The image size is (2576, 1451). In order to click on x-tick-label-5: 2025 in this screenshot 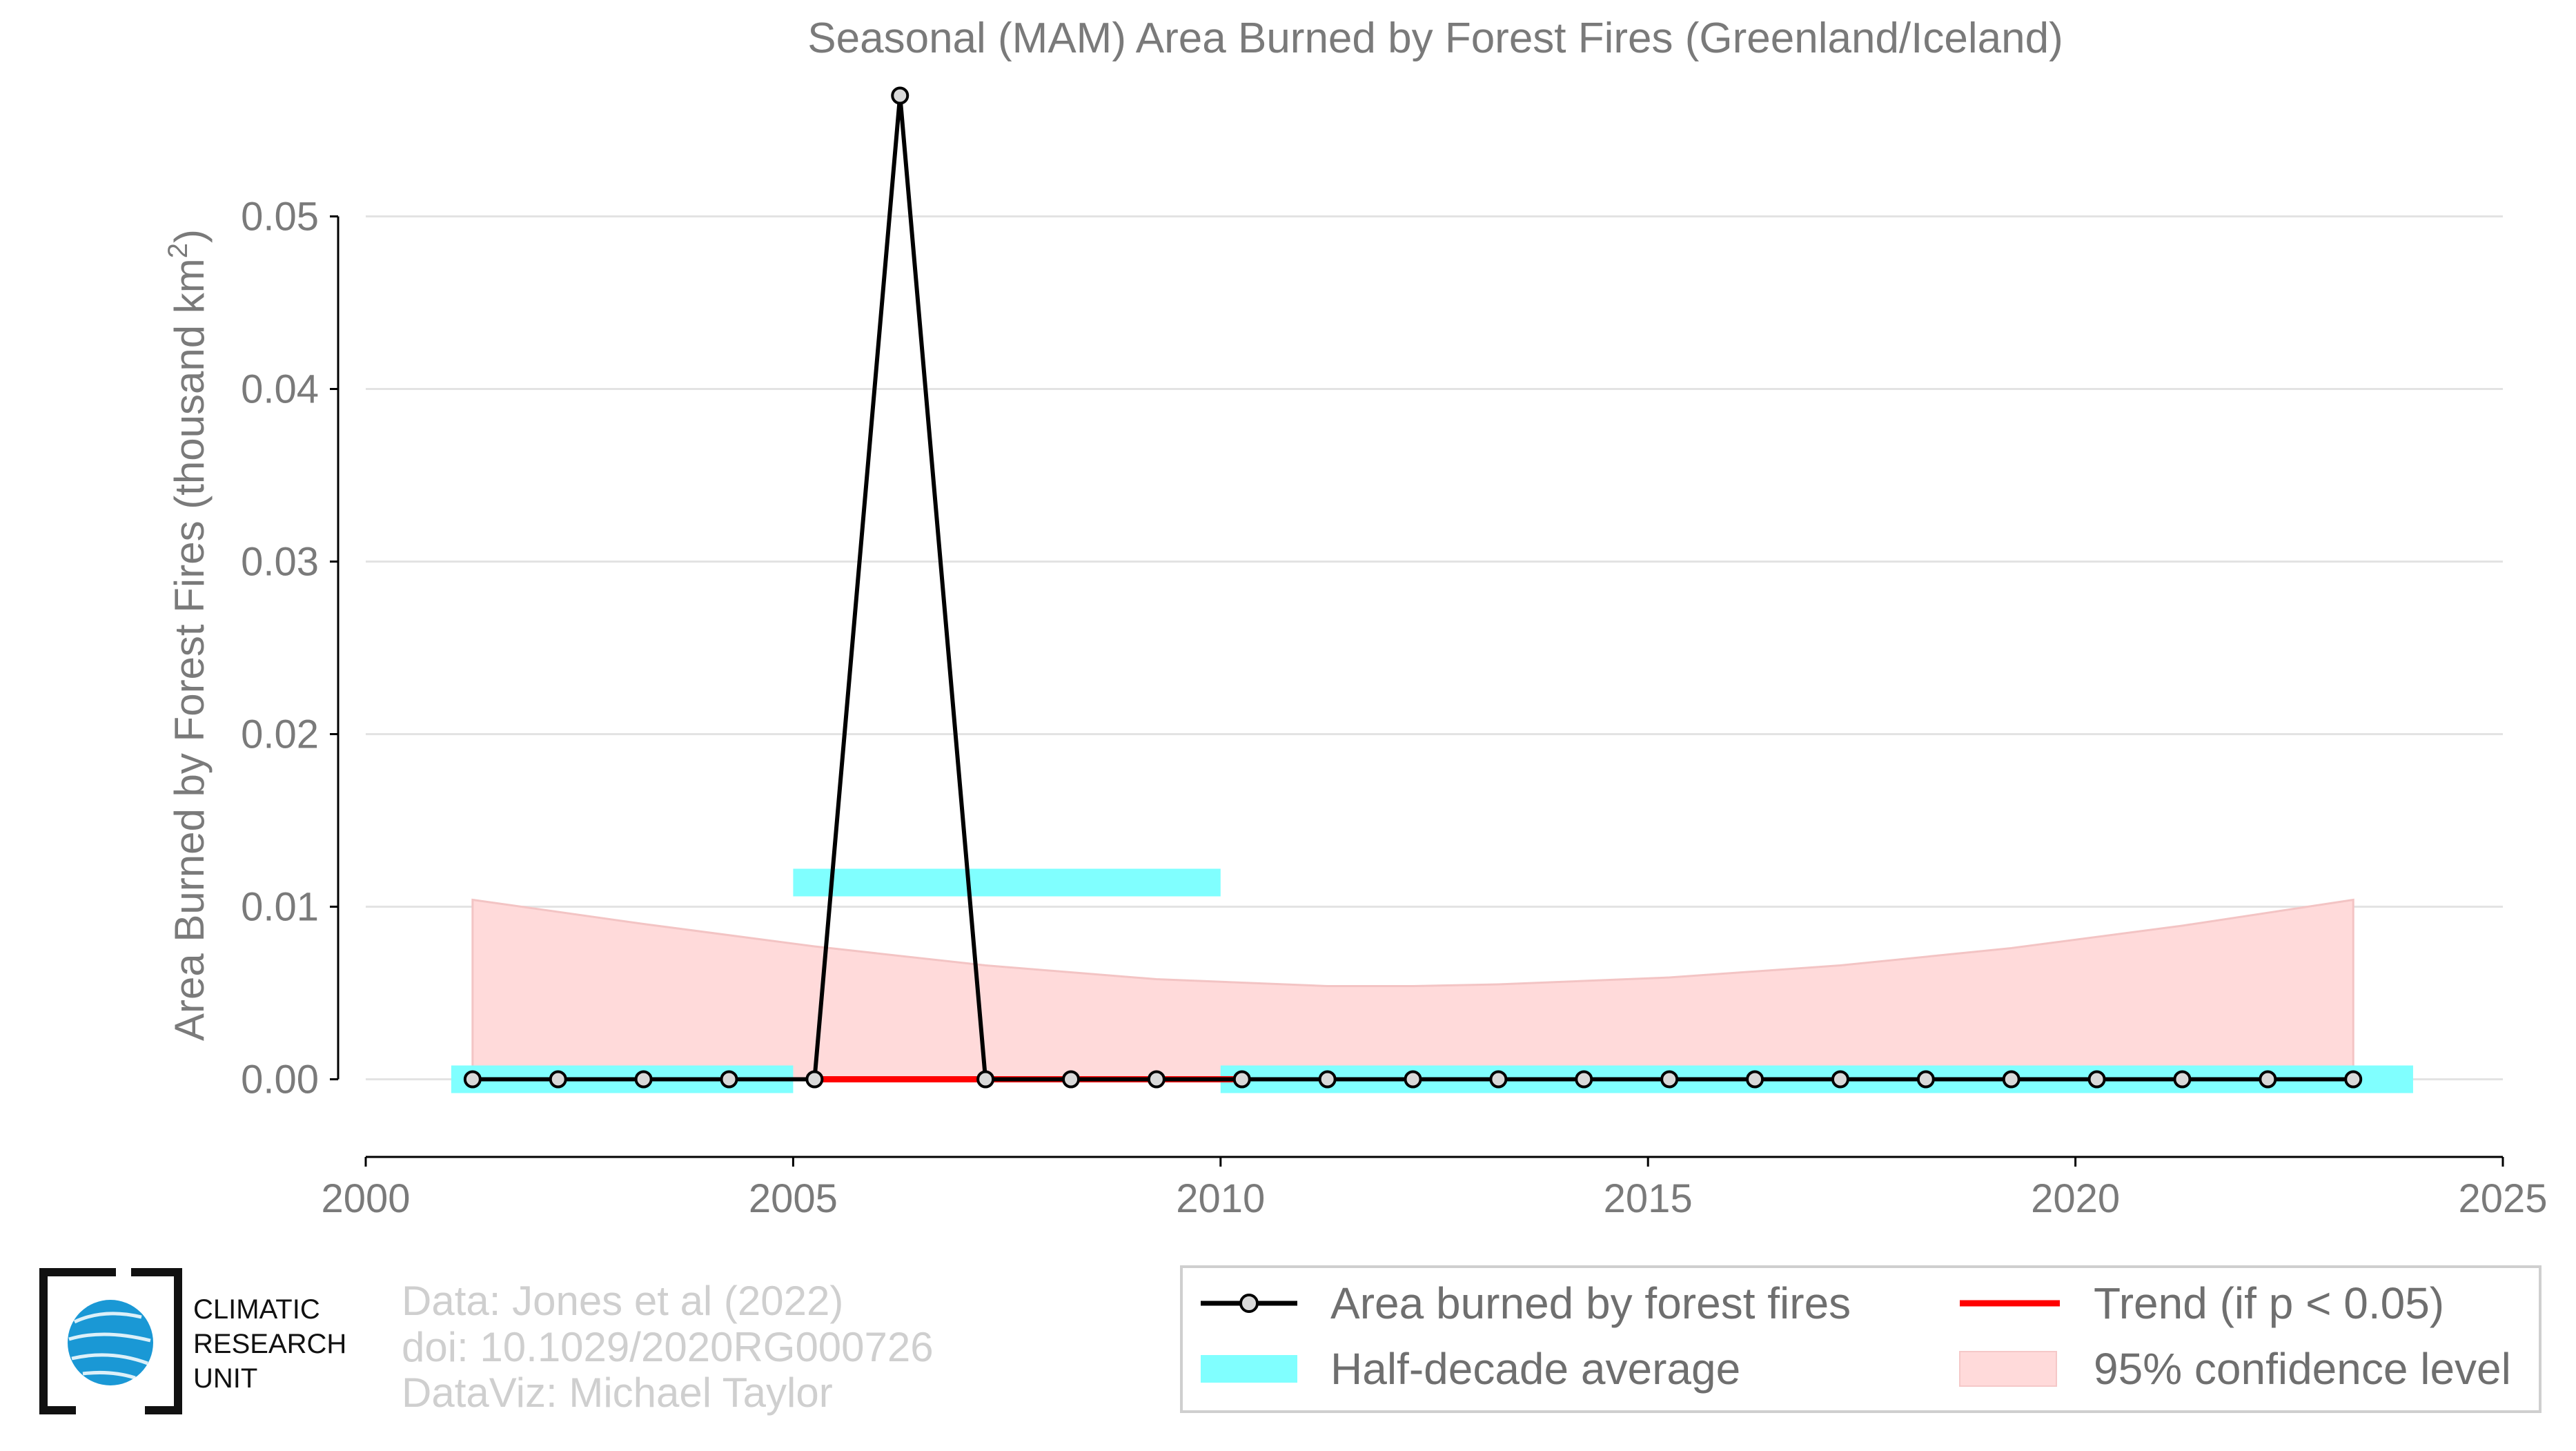, I will do `click(2502, 1198)`.